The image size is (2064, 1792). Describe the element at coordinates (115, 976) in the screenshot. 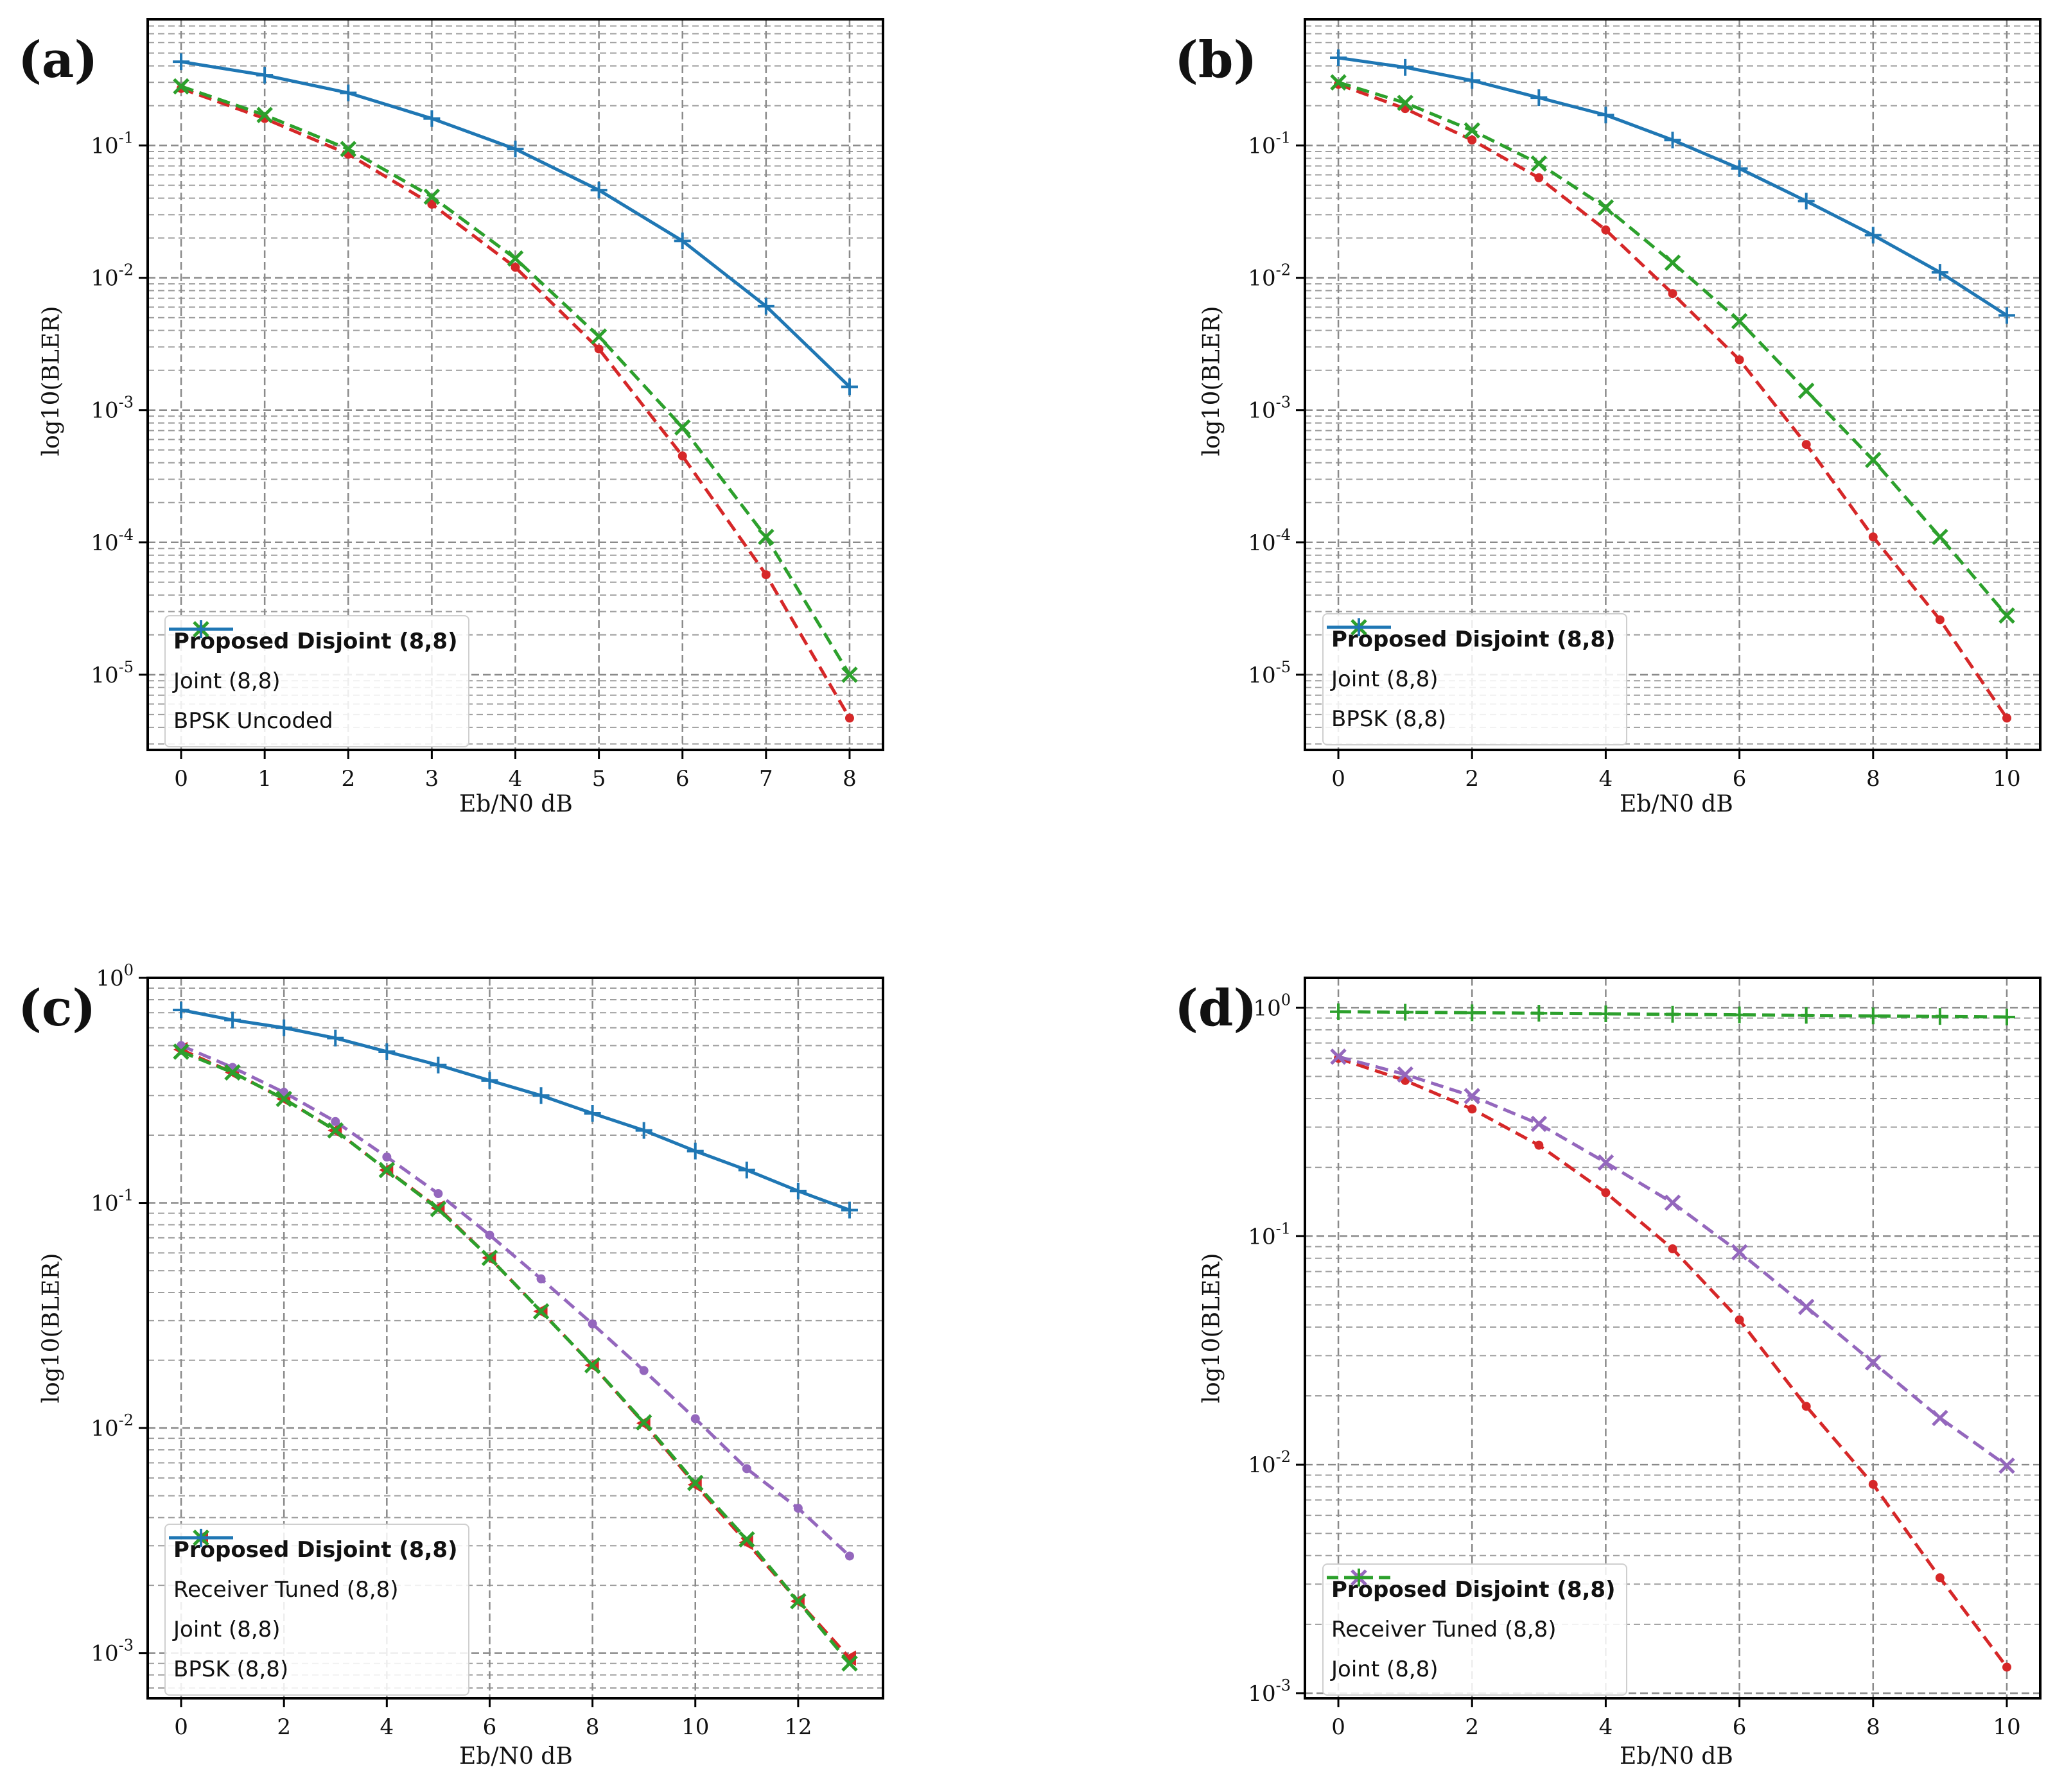

I see `y-tick-label: 10⁰` at that location.